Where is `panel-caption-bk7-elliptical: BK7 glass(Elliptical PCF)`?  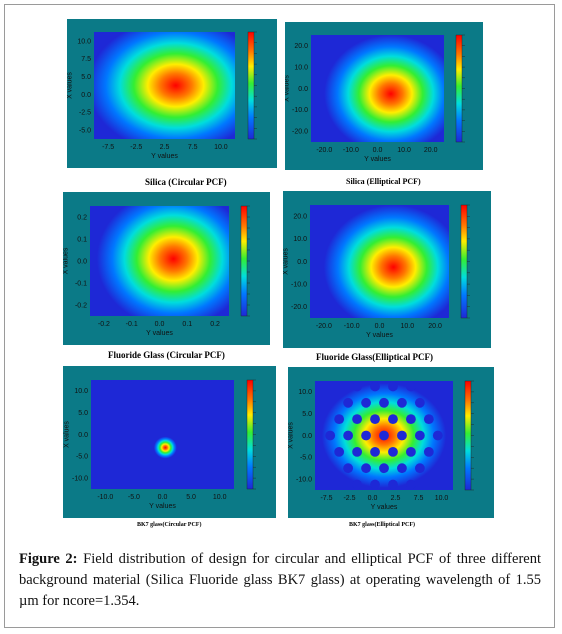
panel-caption-bk7-elliptical: BK7 glass(Elliptical PCF) is located at coordinates (382, 525).